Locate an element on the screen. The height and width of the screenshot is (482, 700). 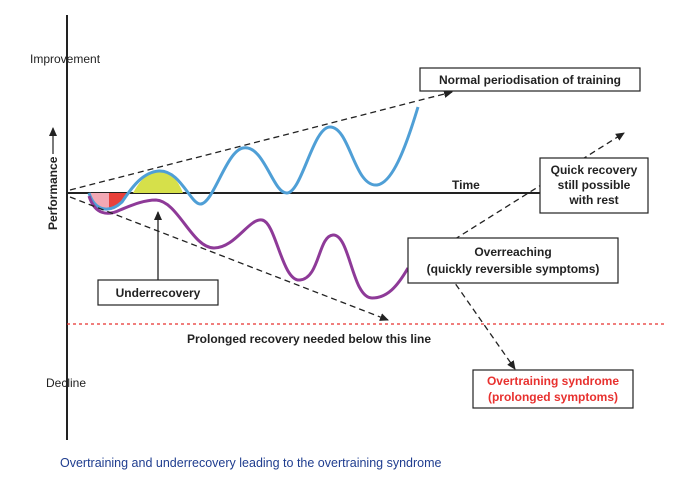
normal-periodisation-text: Normal periodisation of training is located at coordinates (530, 80).